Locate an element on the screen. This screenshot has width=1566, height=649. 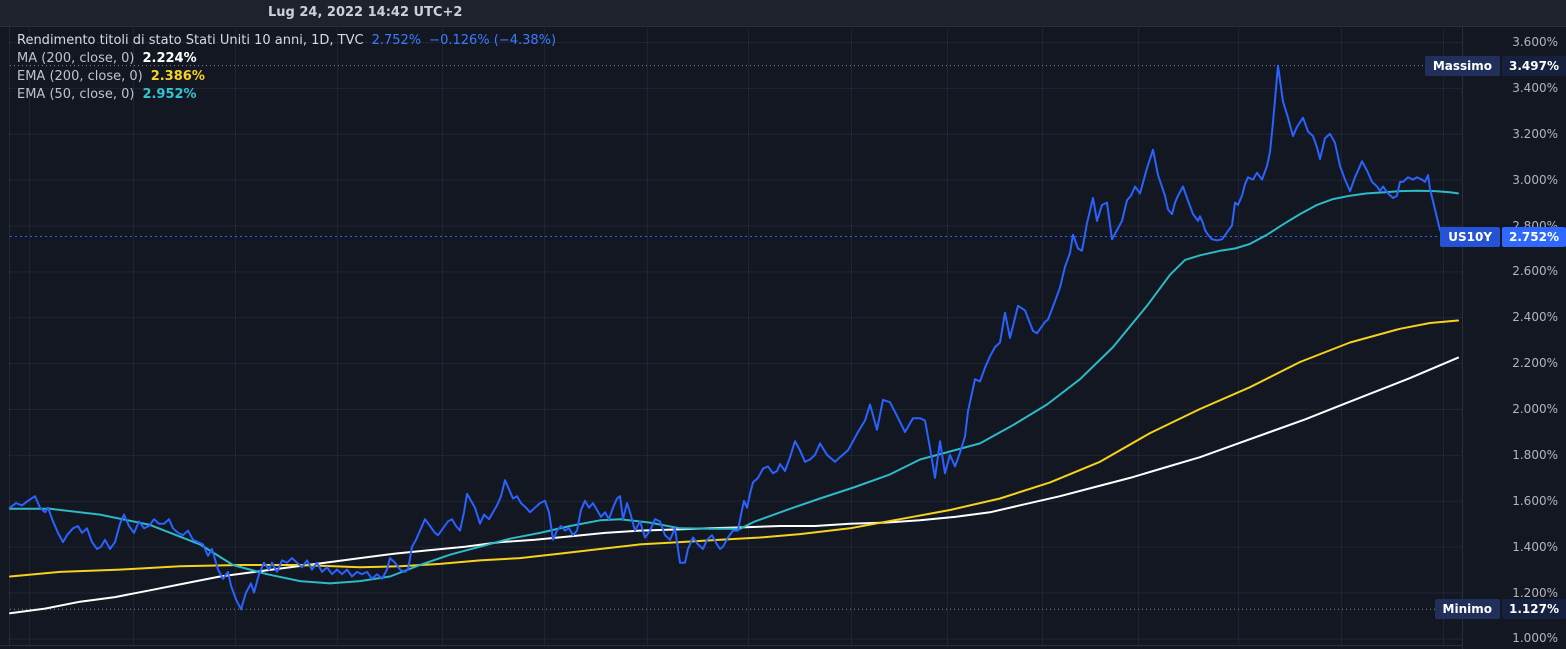
price-badge-minimo: Minimo 1.127% is located at coordinates (1500, 609).